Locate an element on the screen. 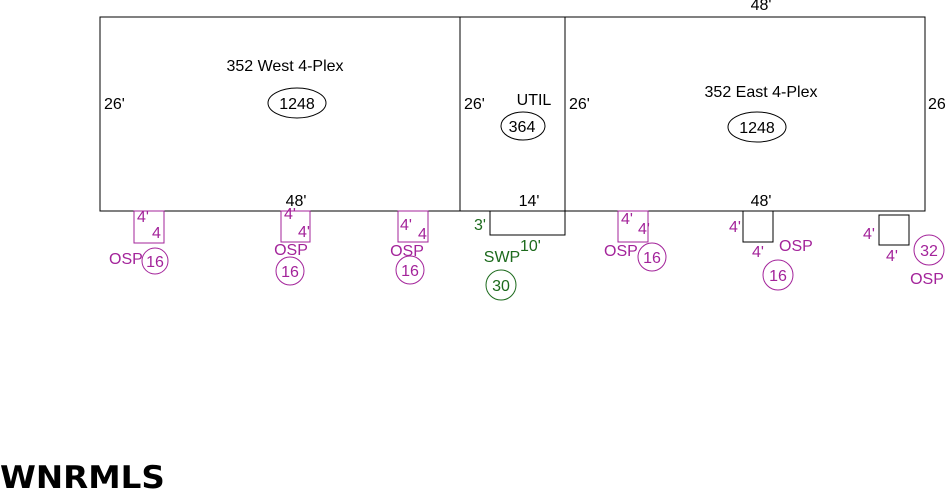 This screenshot has width=950, height=496. util-label: UTIL is located at coordinates (534, 100).